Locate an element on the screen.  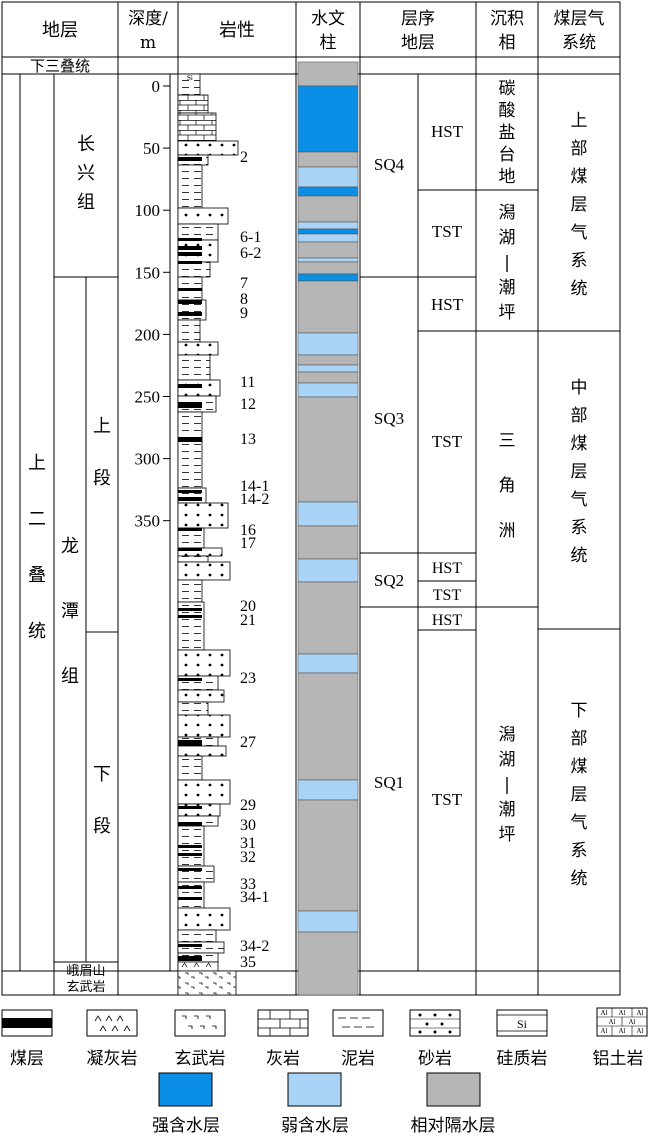
legend-limestone-label: 灰岩 is located at coordinates (283, 1059).